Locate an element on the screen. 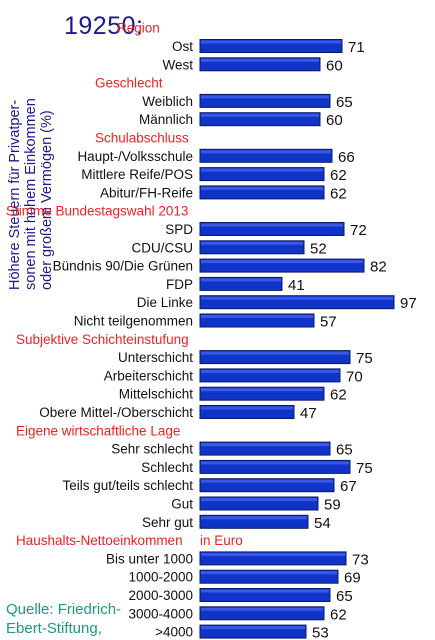 The height and width of the screenshot is (640, 435). category-label: Obere Mittel-/Oberschicht is located at coordinates (116, 412).